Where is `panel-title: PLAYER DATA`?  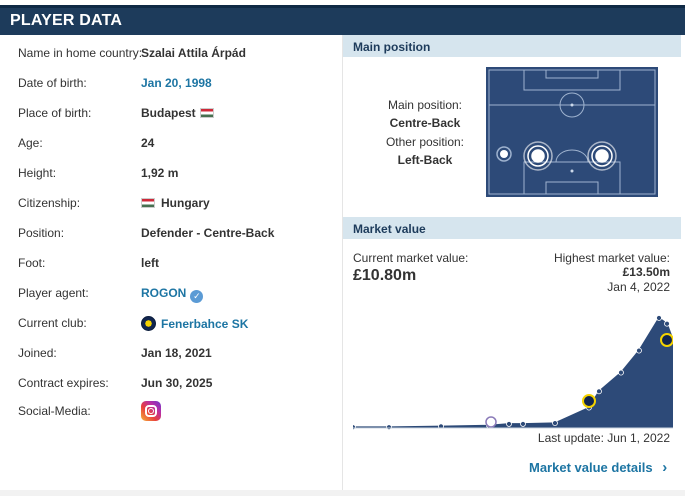
panel-title: PLAYER DATA is located at coordinates (66, 20).